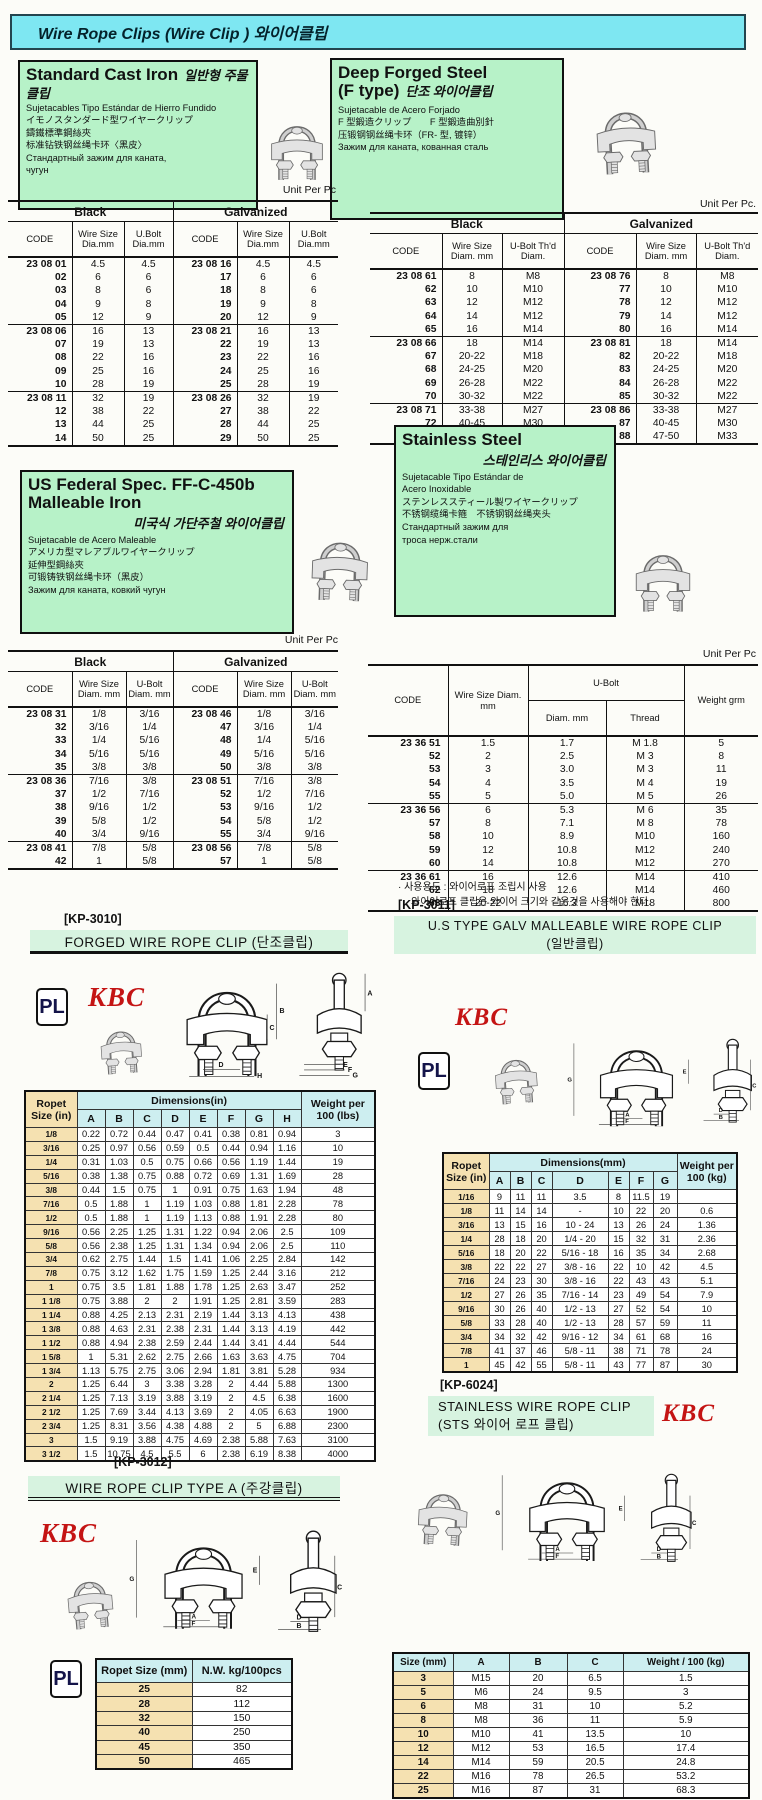 This screenshot has height=1800, width=762. I want to click on table-cell: 3/16, so click(51, 1148).